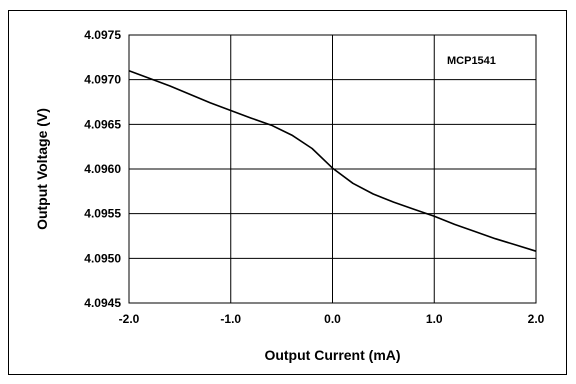 The image size is (576, 384). I want to click on x-tick-label: 0.0, so click(332, 319).